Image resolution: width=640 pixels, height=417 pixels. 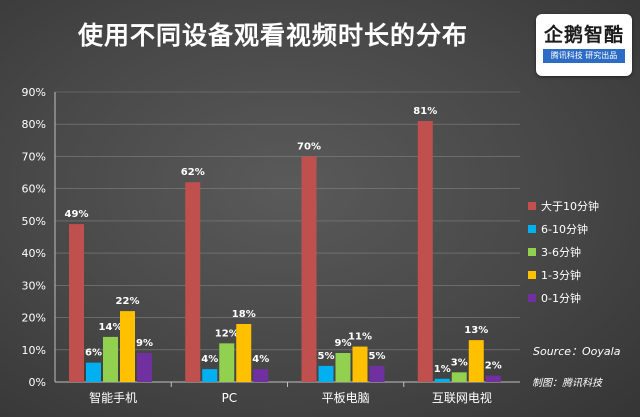 What do you see at coordinates (230, 398) in the screenshot?
I see `x-tick-label: PC` at bounding box center [230, 398].